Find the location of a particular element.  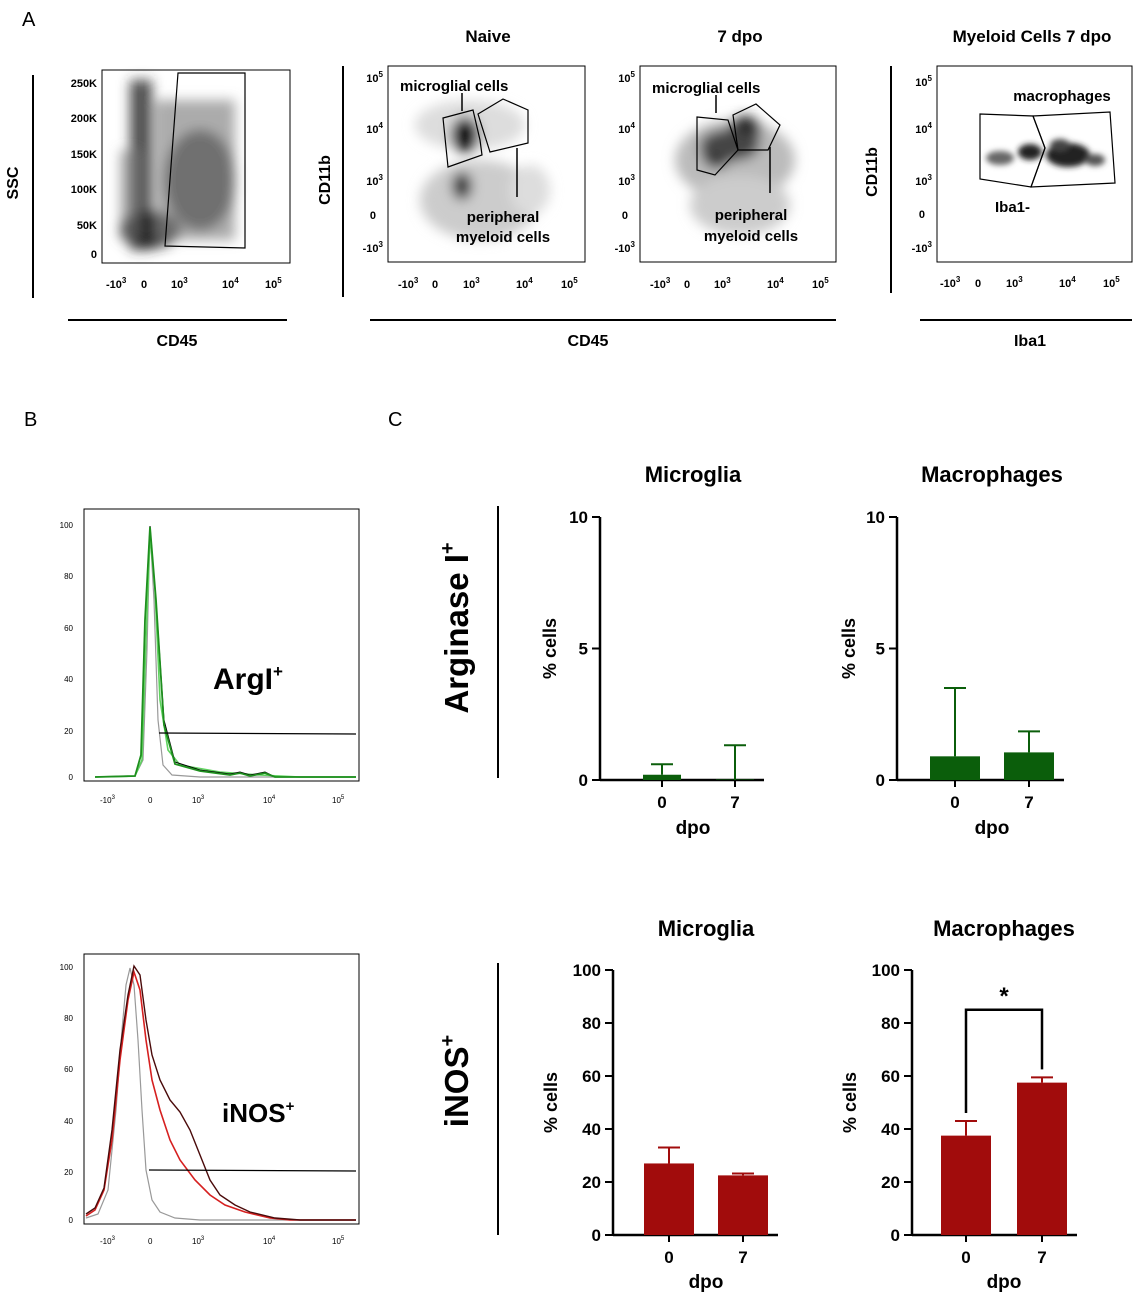

y-tick: 10³ is located at coordinates (374, 180).